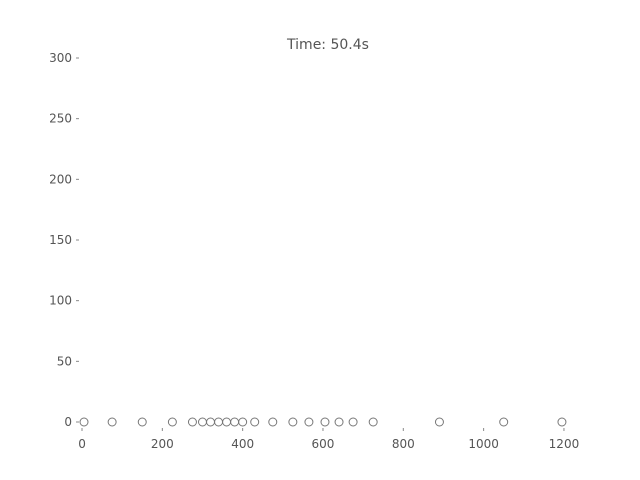 This screenshot has height=480, width=640. I want to click on x-tick-label: 800, so click(403, 444).